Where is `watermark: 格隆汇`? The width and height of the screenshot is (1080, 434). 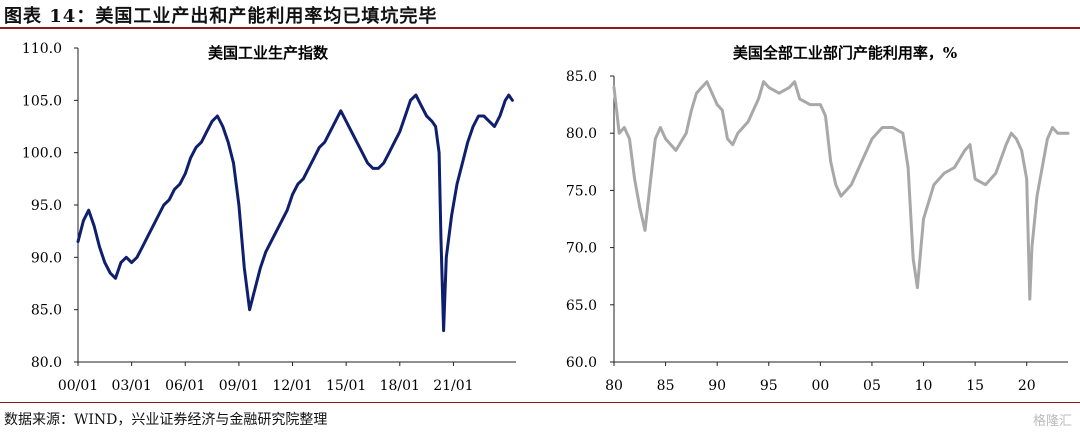
watermark: 格隆汇 is located at coordinates (1052, 421).